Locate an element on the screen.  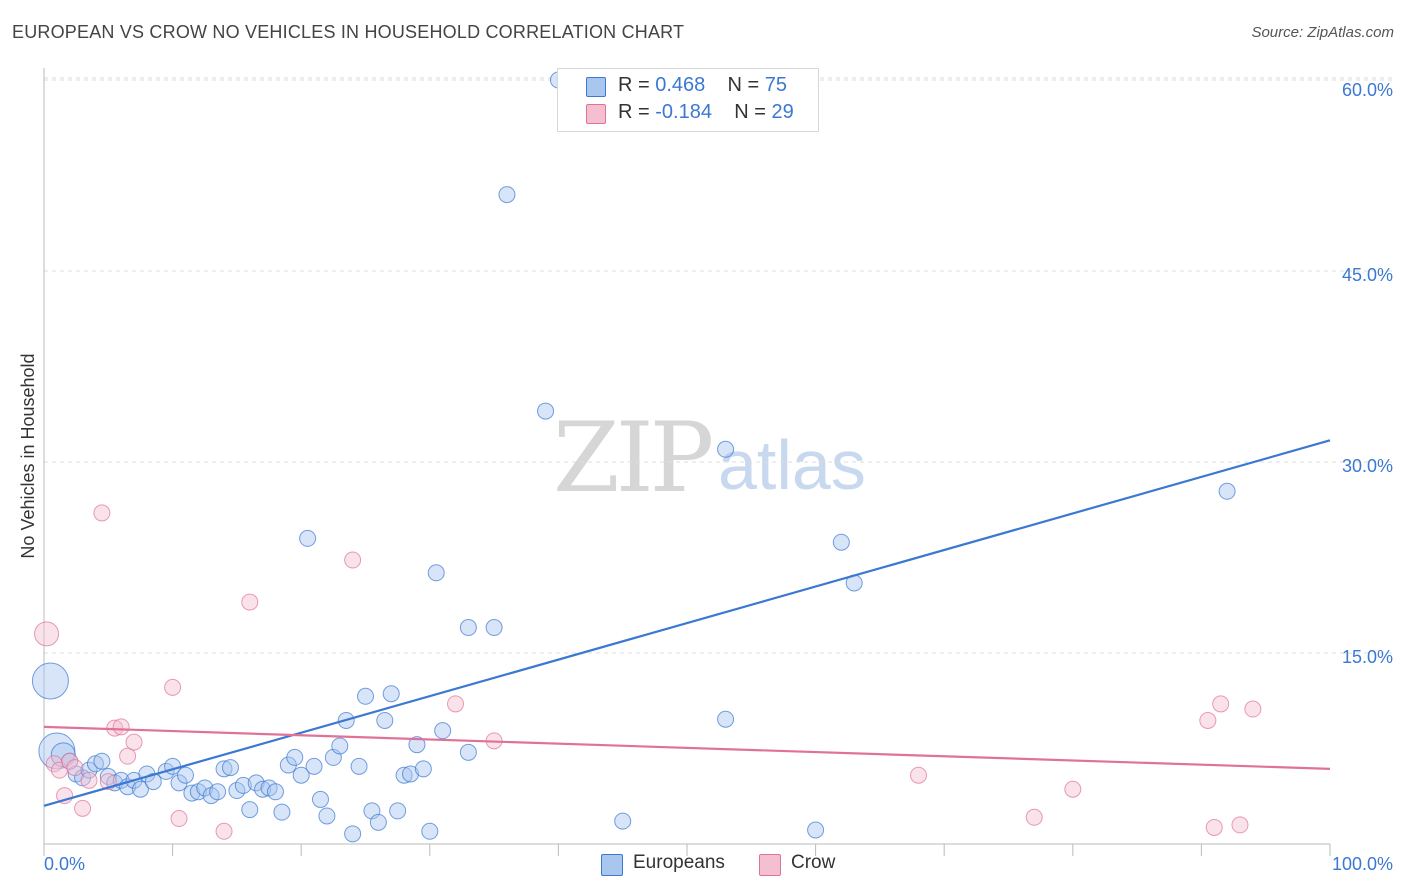
legend-n-value: 29 is located at coordinates (782, 112).